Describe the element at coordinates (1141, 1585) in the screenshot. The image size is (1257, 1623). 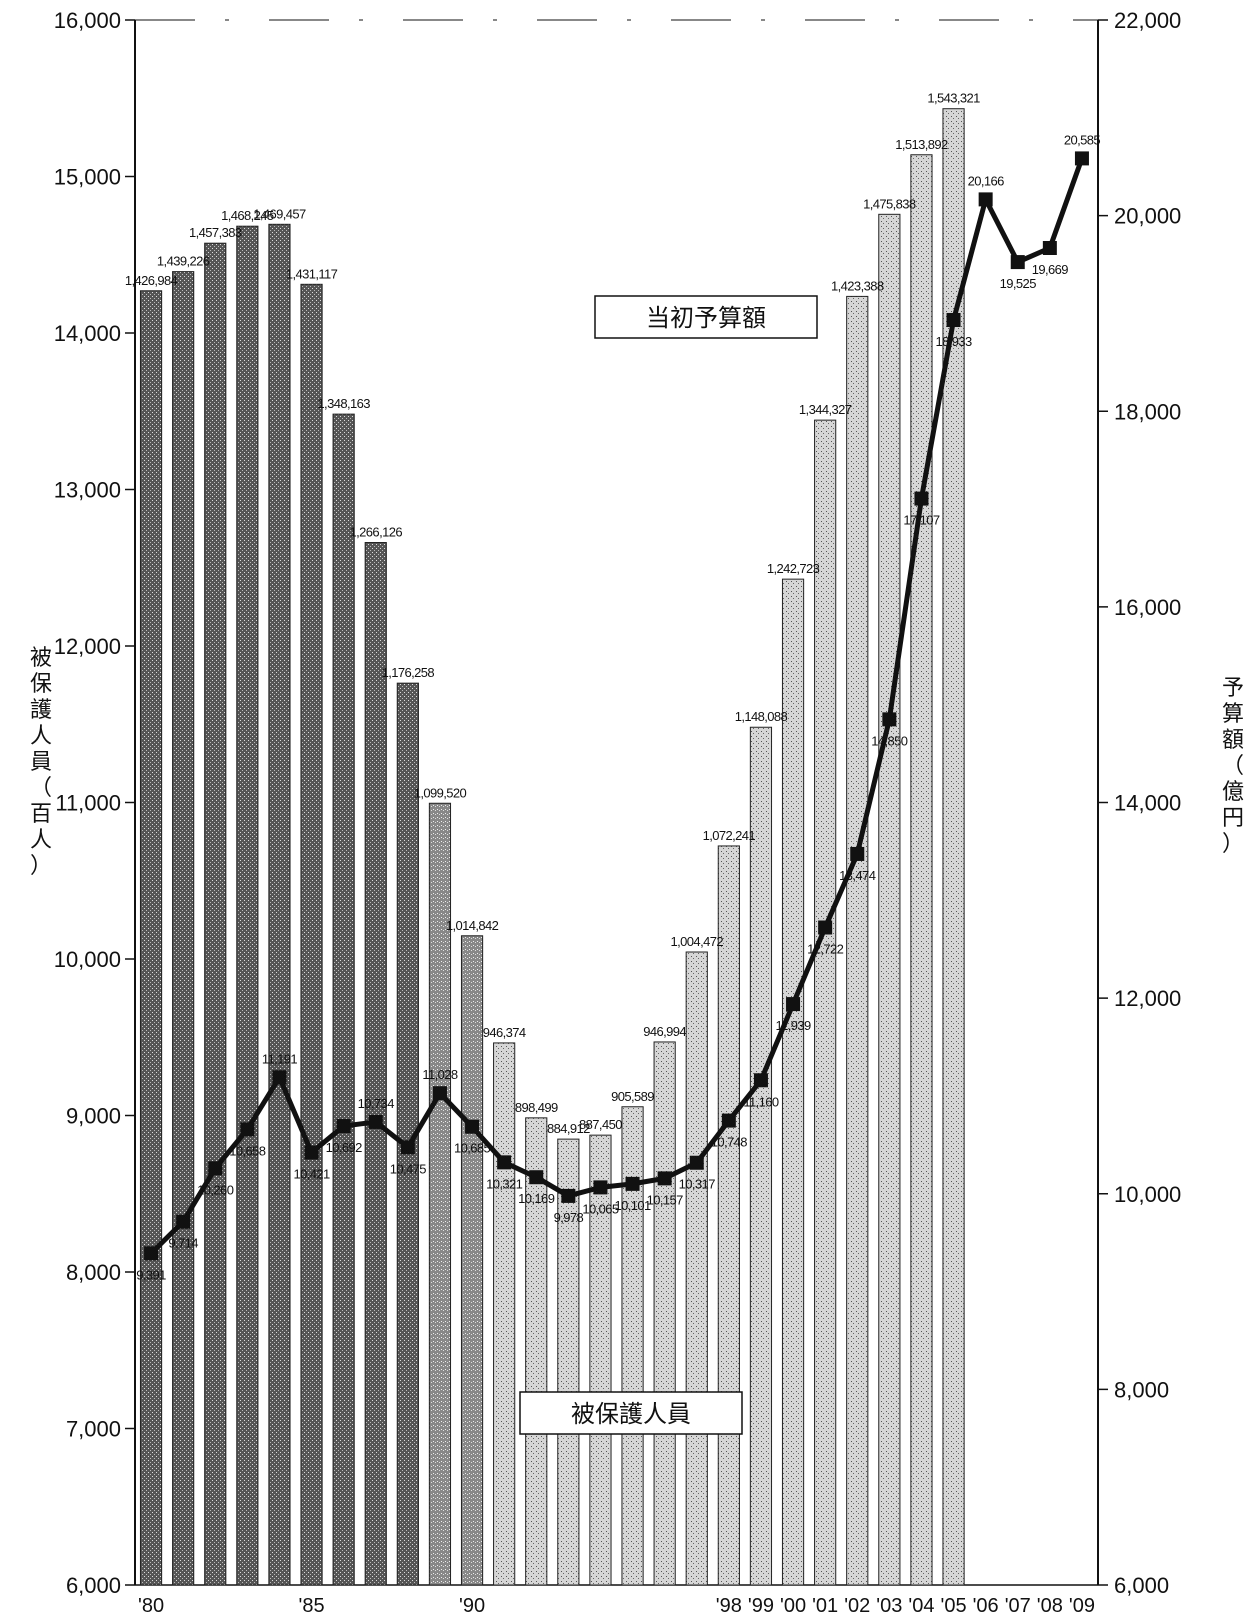
I see `right-tick-label-0: 6,000` at that location.